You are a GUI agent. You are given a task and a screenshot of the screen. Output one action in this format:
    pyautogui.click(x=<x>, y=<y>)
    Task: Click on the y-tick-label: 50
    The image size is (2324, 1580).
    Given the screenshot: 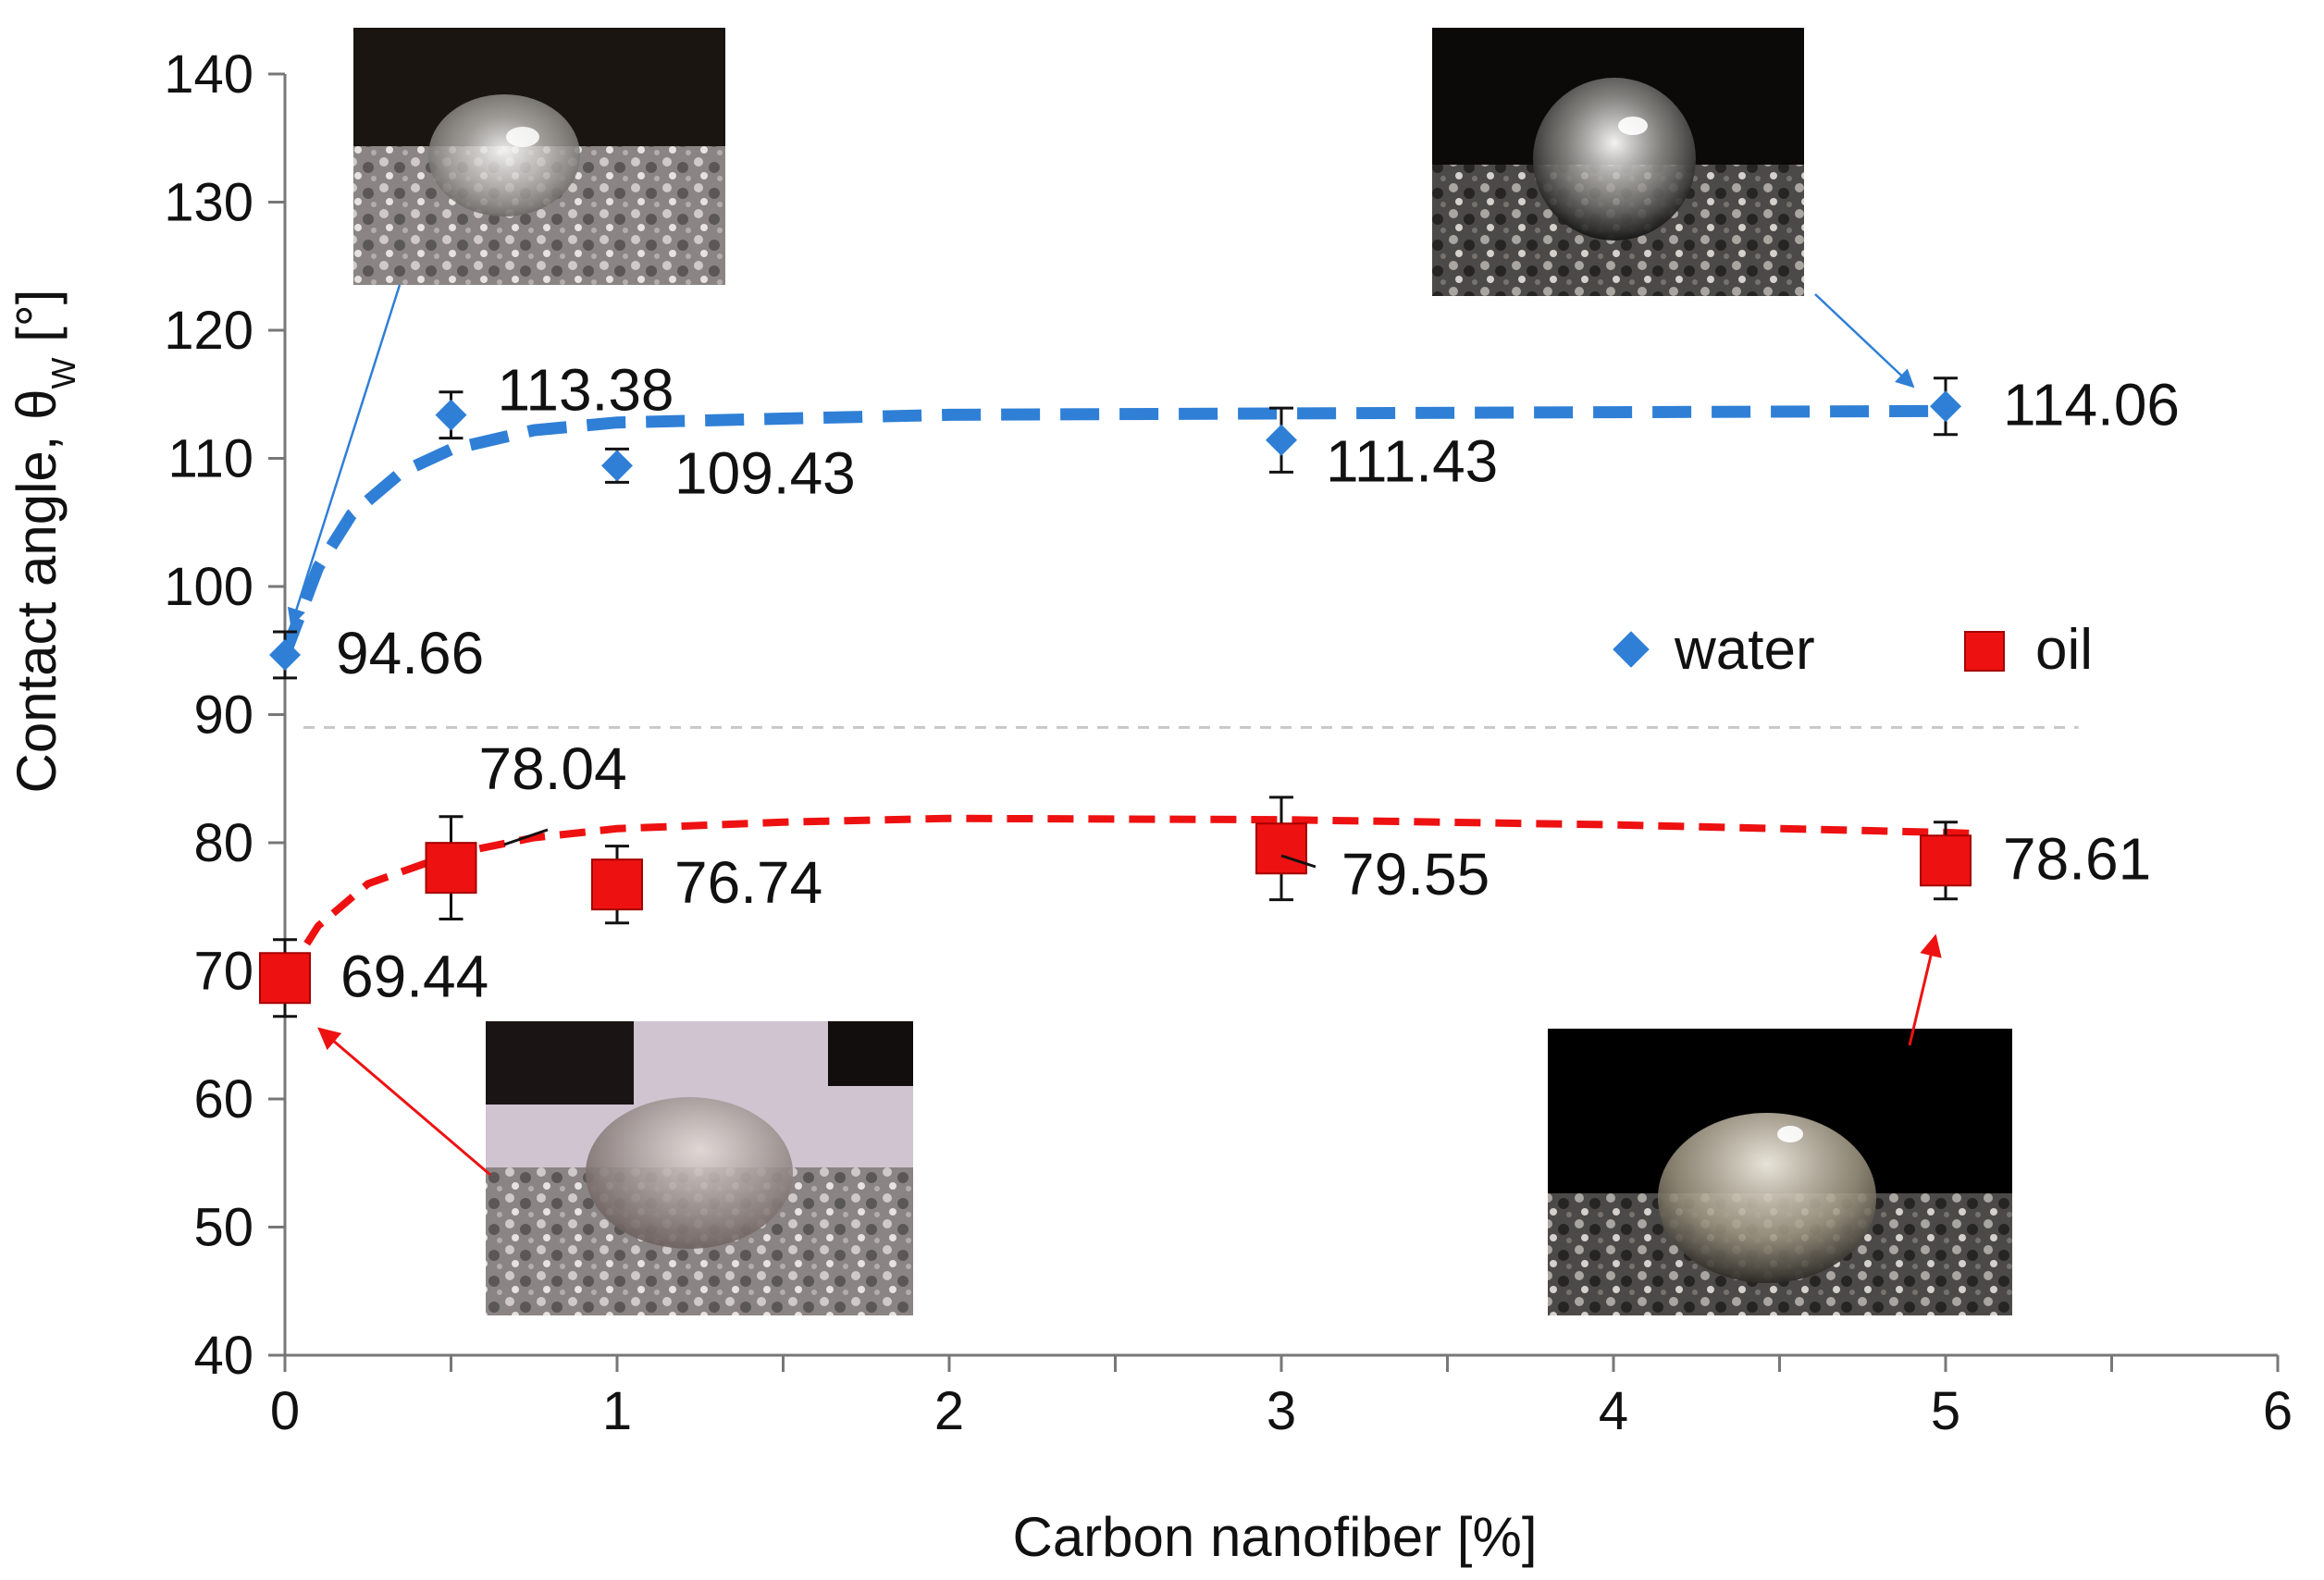 What is the action you would take?
    pyautogui.click(x=223, y=1228)
    